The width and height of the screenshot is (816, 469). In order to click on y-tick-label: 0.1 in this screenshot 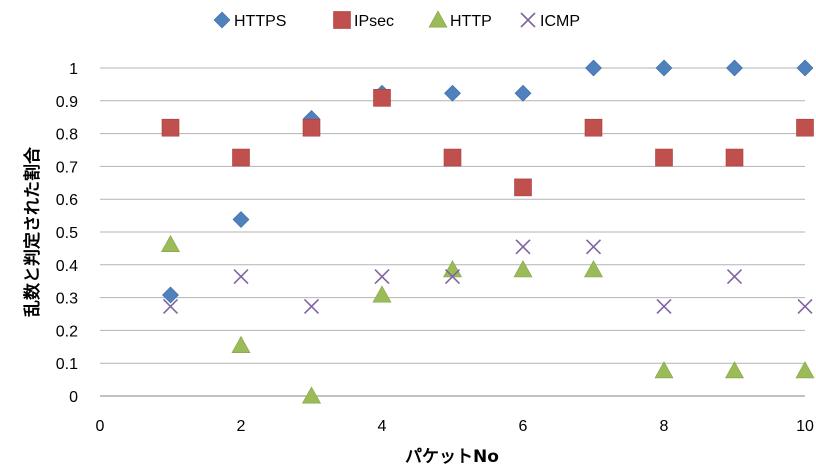, I will do `click(67, 364)`.